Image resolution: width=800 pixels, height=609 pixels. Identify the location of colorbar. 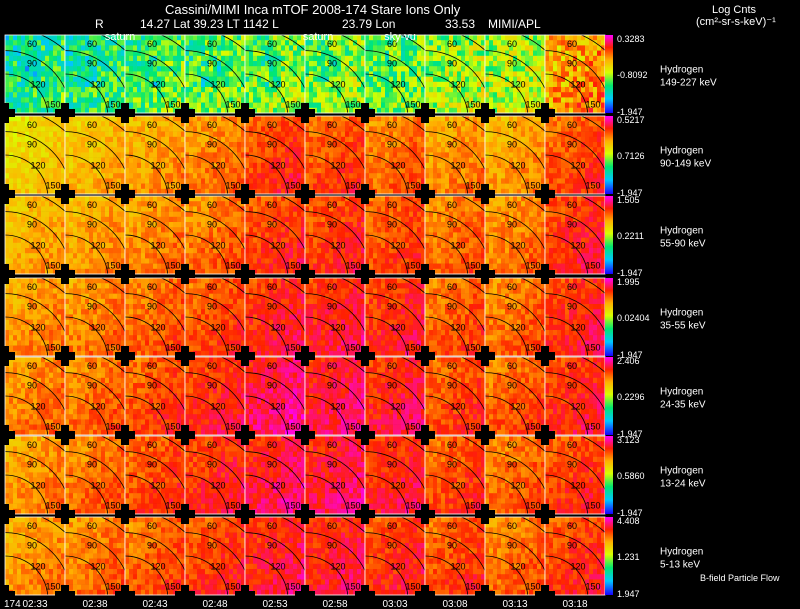
(609, 317).